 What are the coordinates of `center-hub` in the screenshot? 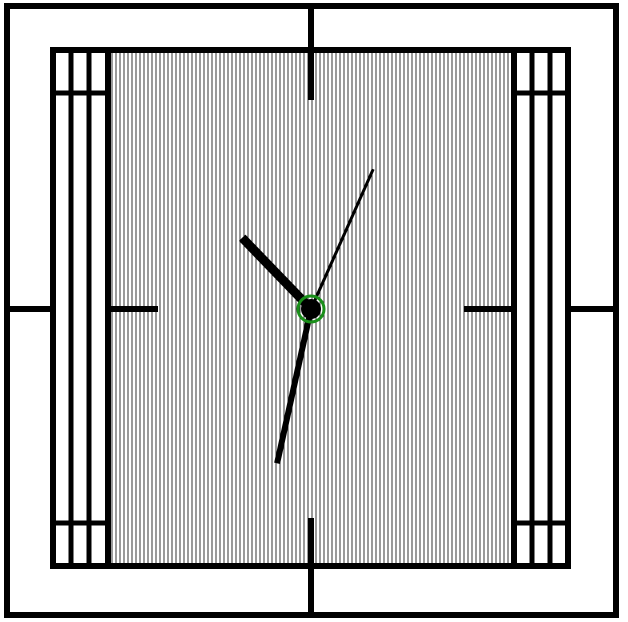 It's located at (311, 309).